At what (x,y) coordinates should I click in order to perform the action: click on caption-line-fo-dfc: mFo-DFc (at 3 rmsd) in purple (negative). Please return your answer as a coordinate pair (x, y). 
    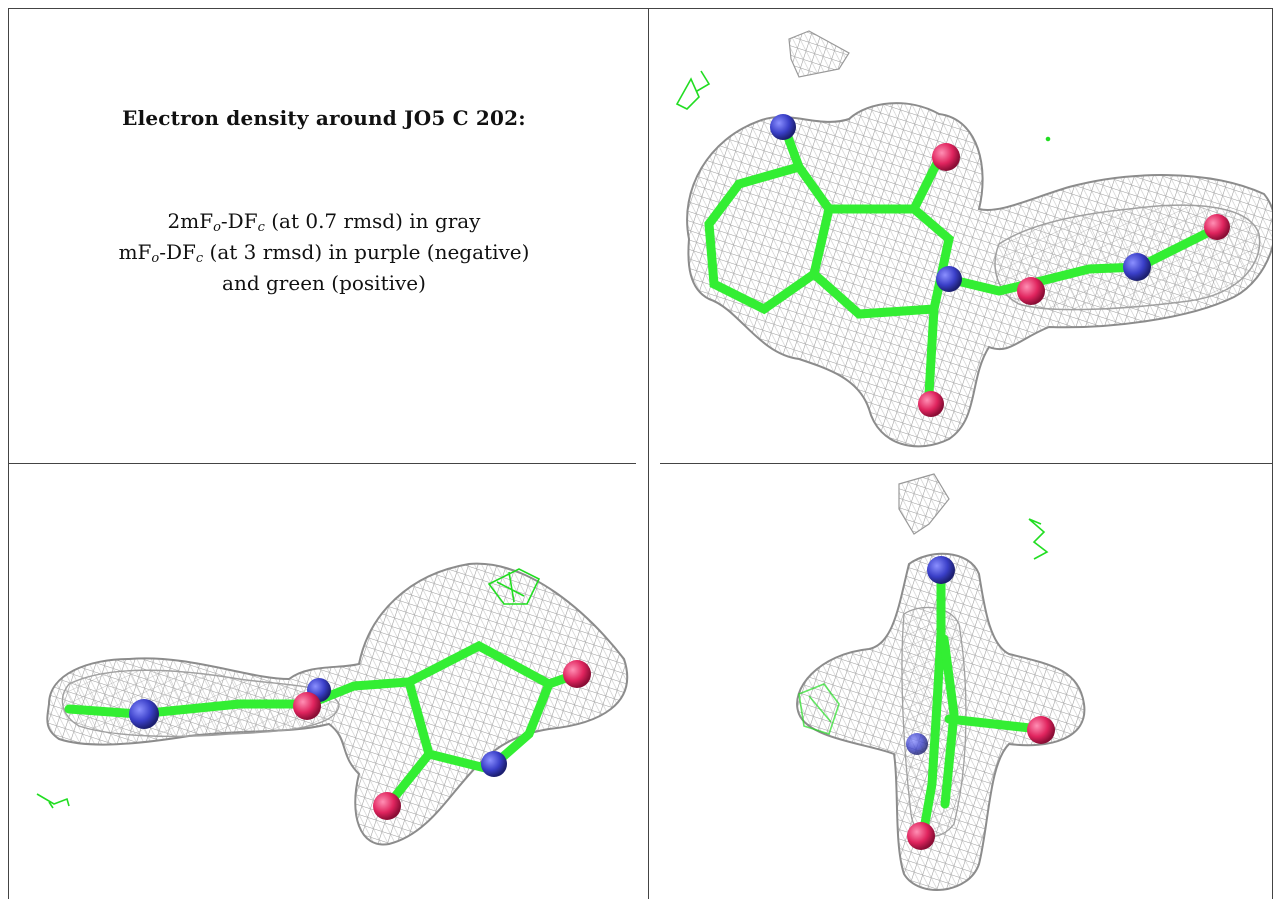
    Looking at the image, I should click on (324, 253).